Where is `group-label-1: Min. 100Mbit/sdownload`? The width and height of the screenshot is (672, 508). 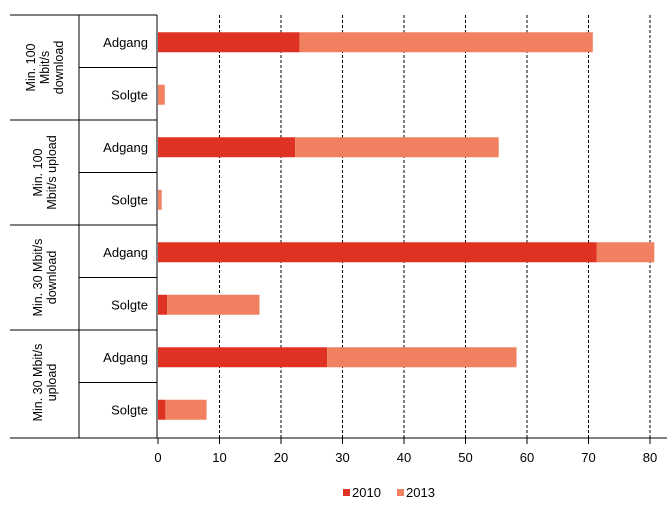
group-label-1: Min. 100Mbit/sdownload is located at coordinates (45, 68).